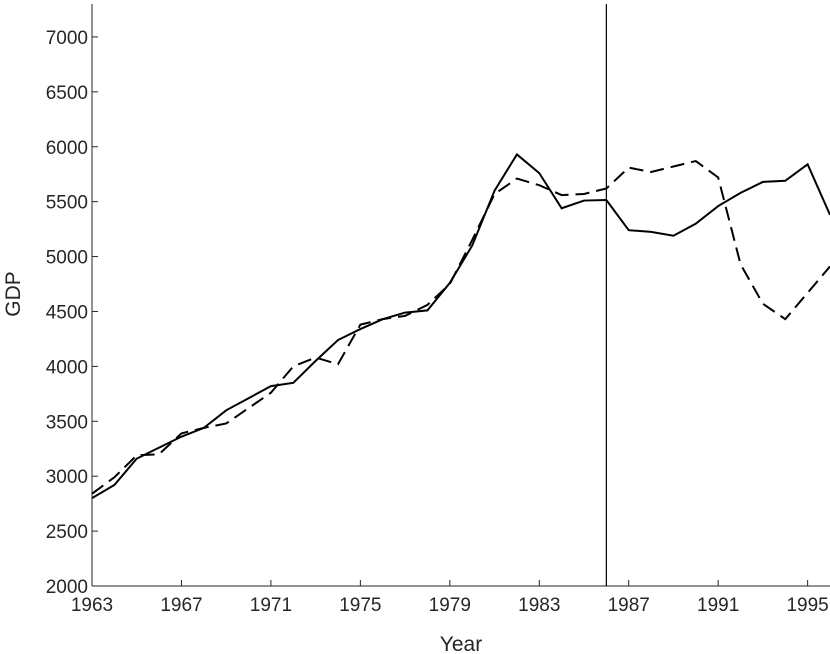 This screenshot has width=830, height=654. I want to click on x-axis-title: Year, so click(461, 643).